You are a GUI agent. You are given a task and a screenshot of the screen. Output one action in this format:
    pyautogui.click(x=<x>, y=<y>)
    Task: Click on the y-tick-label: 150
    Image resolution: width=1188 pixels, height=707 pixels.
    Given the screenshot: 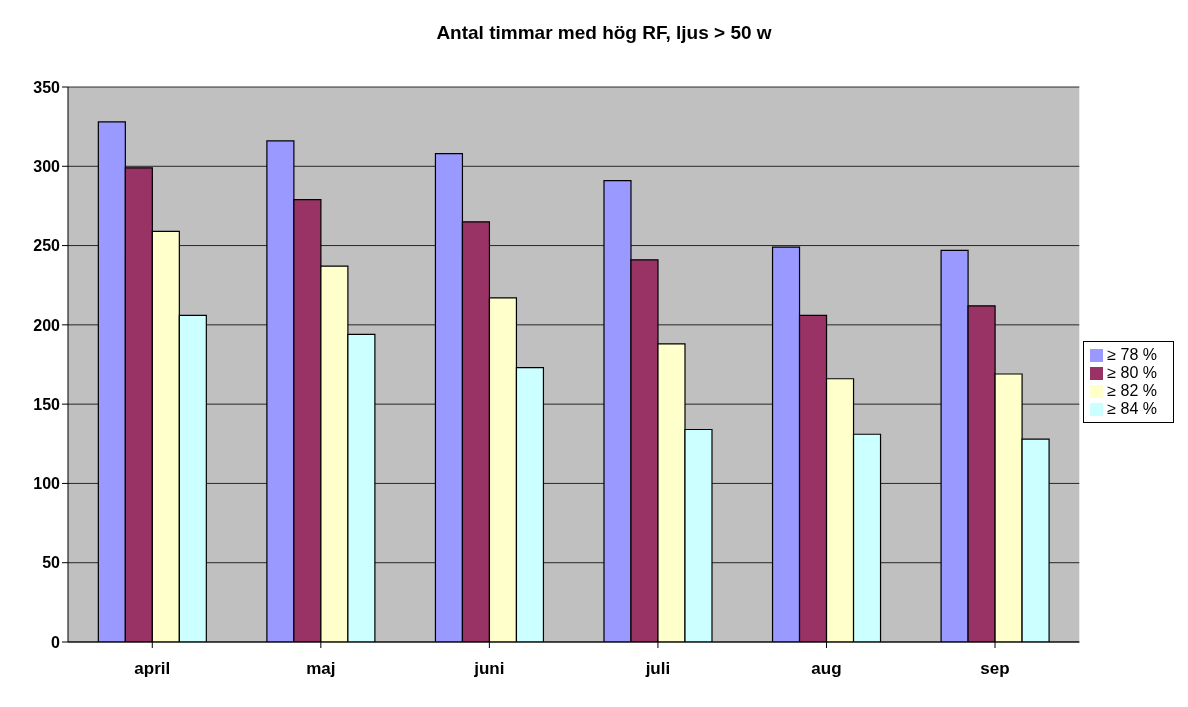 What is the action you would take?
    pyautogui.click(x=47, y=404)
    